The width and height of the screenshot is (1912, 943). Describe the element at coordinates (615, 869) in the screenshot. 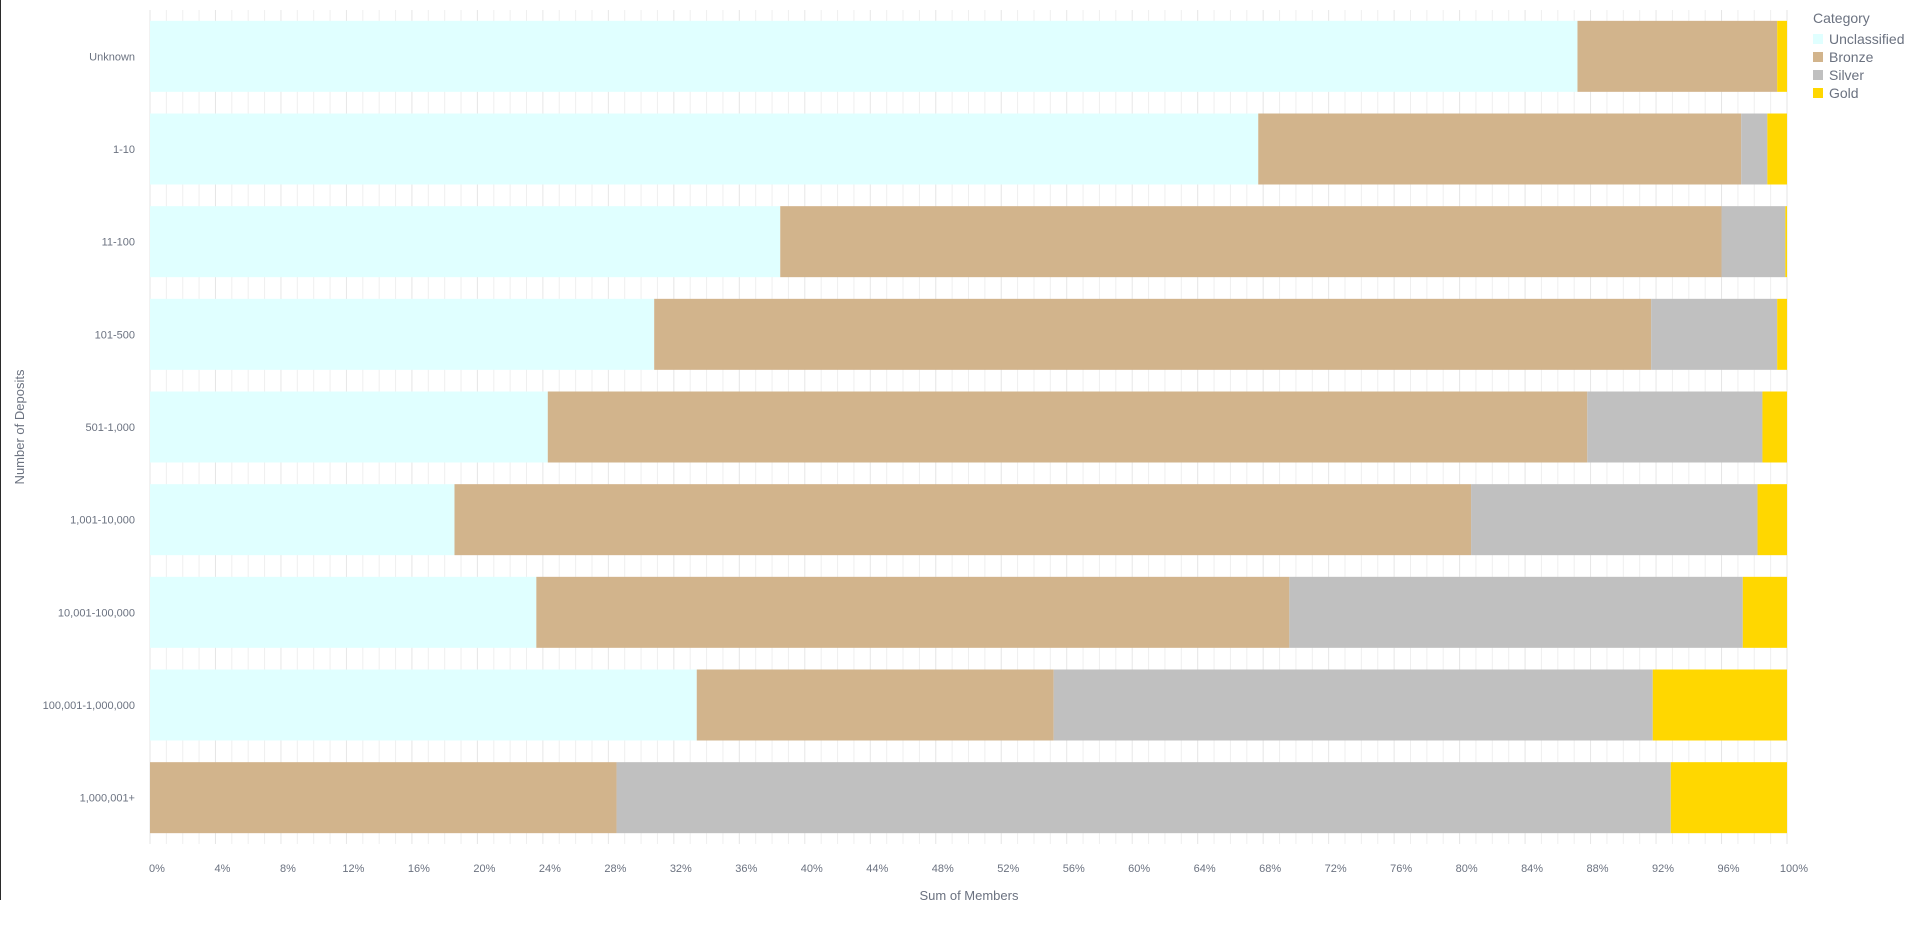

I see `x-tick-label: 28%` at that location.